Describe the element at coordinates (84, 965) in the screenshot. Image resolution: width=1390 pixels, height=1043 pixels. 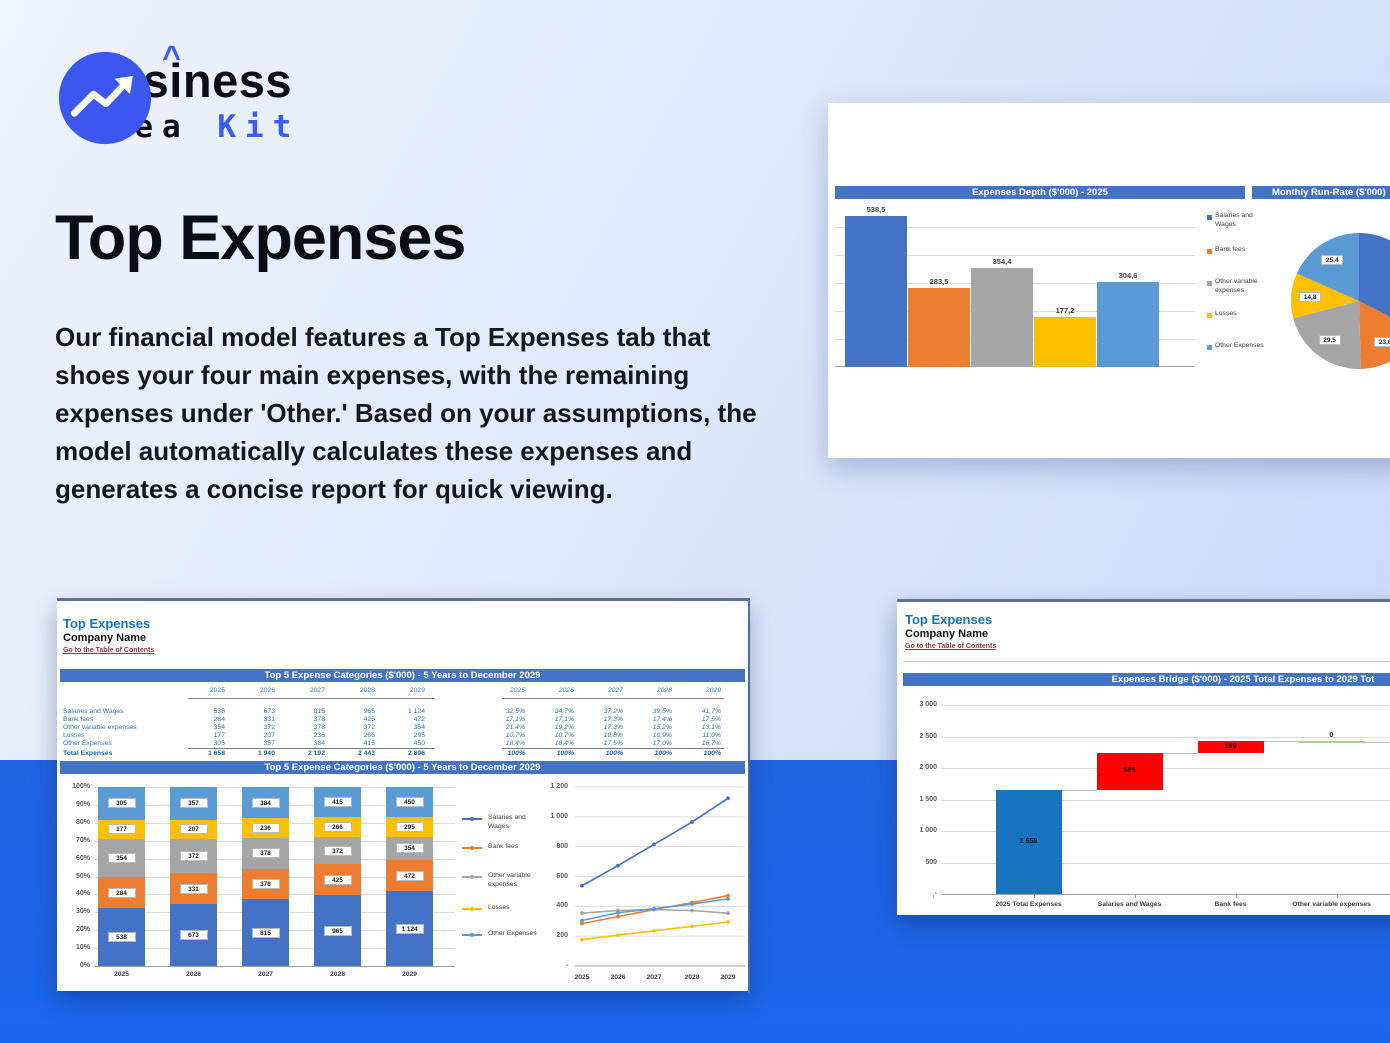
I see `y-axis-label: 0%` at that location.